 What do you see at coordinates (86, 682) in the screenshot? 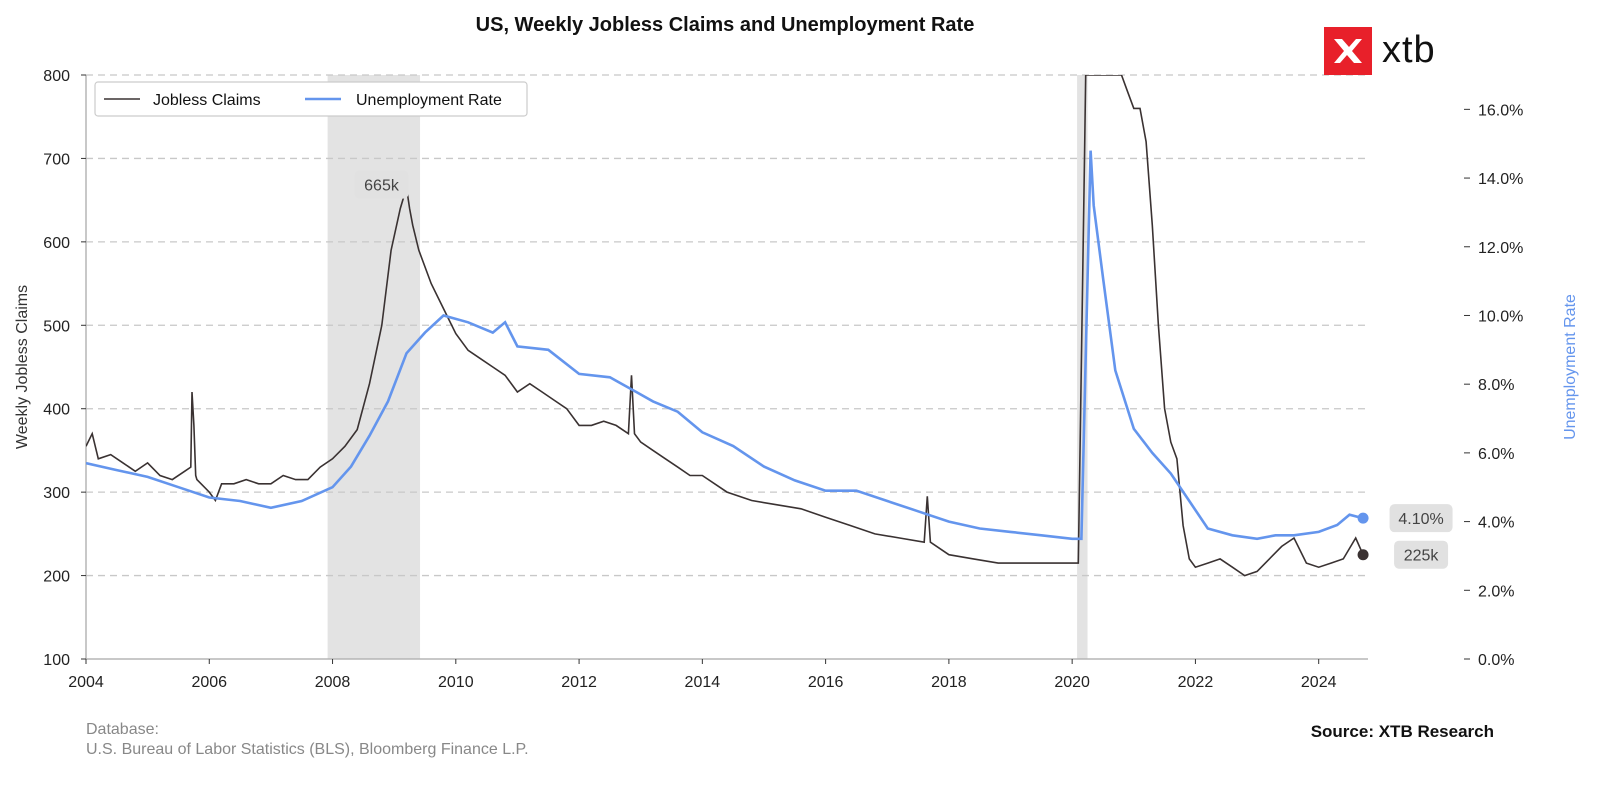
I see `x-tick-label: 2004` at bounding box center [86, 682].